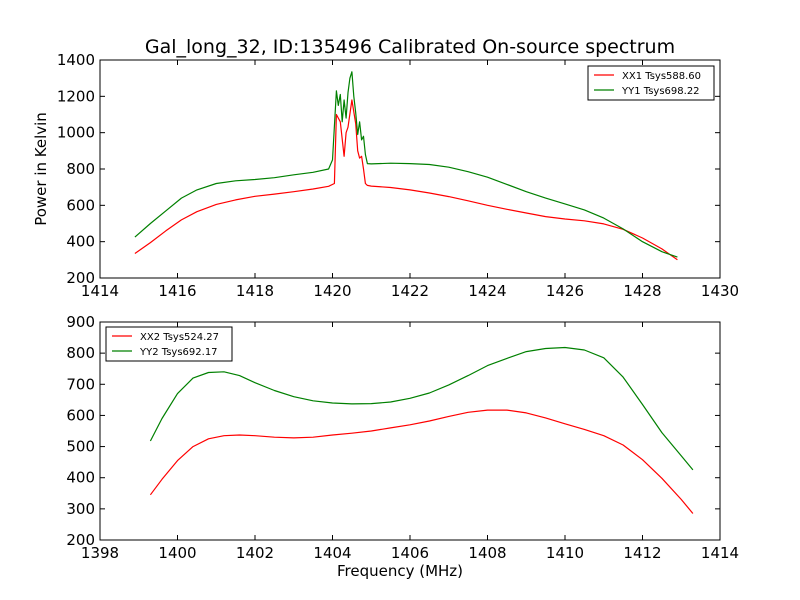 The image size is (800, 600). Describe the element at coordinates (80, 509) in the screenshot. I see `y-tick-label: 300` at that location.